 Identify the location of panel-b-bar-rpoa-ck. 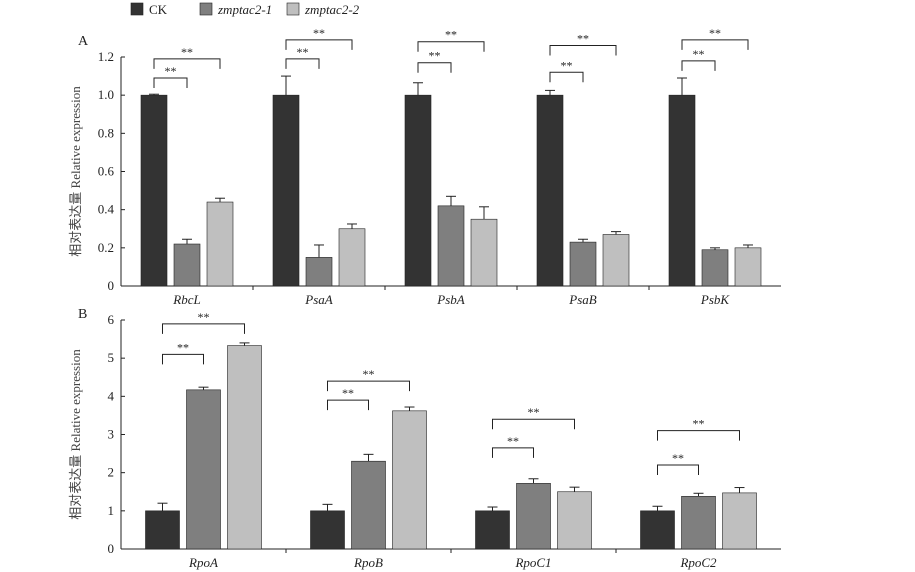
(162, 530).